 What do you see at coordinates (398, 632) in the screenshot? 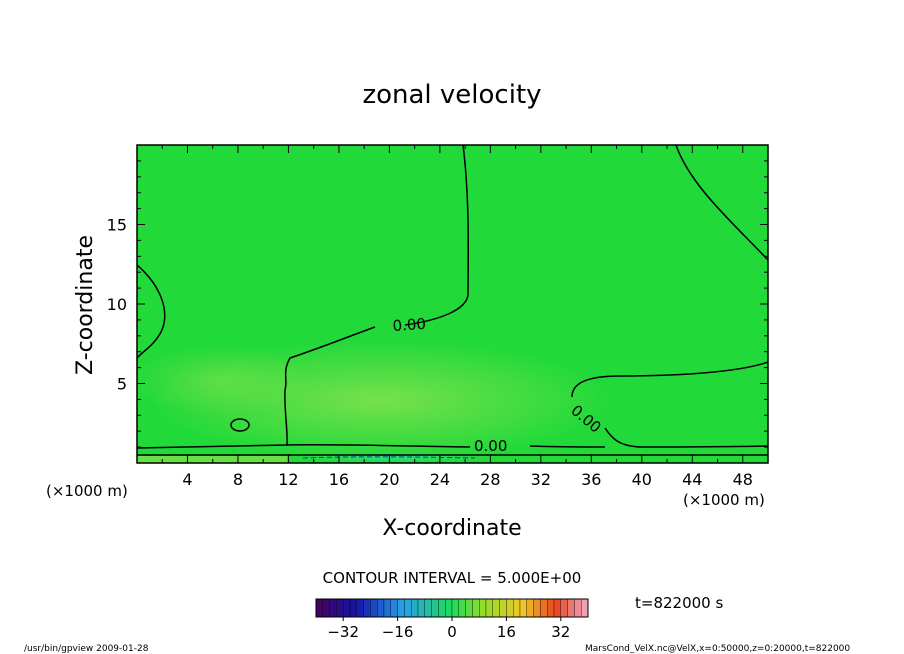
I see `colorbar-tick-label: −16` at bounding box center [398, 632].